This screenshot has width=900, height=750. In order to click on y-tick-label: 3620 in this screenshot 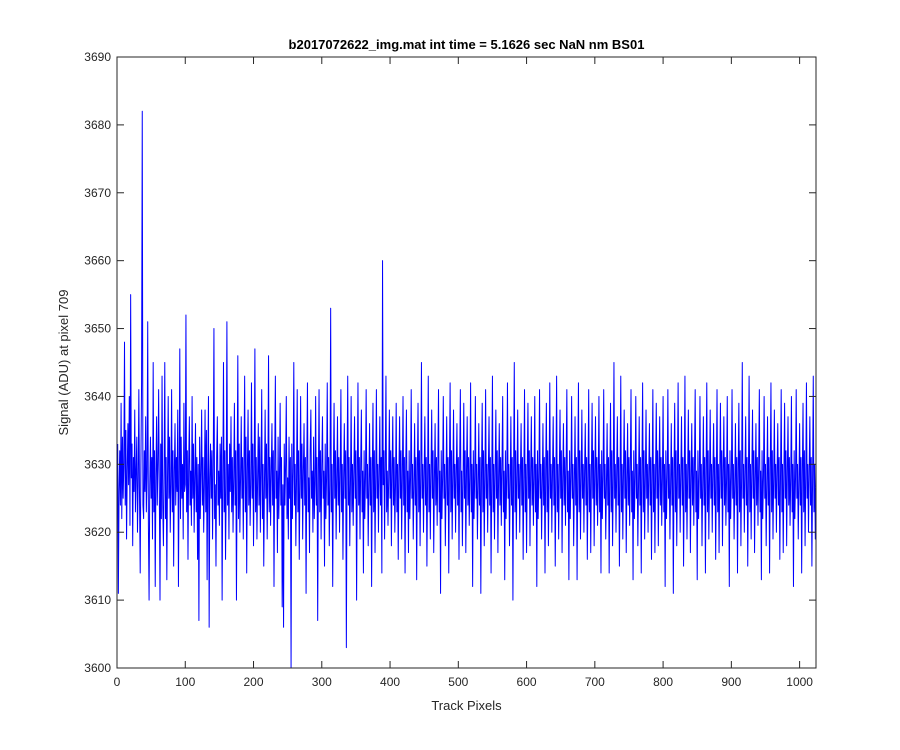, I will do `click(97, 532)`.